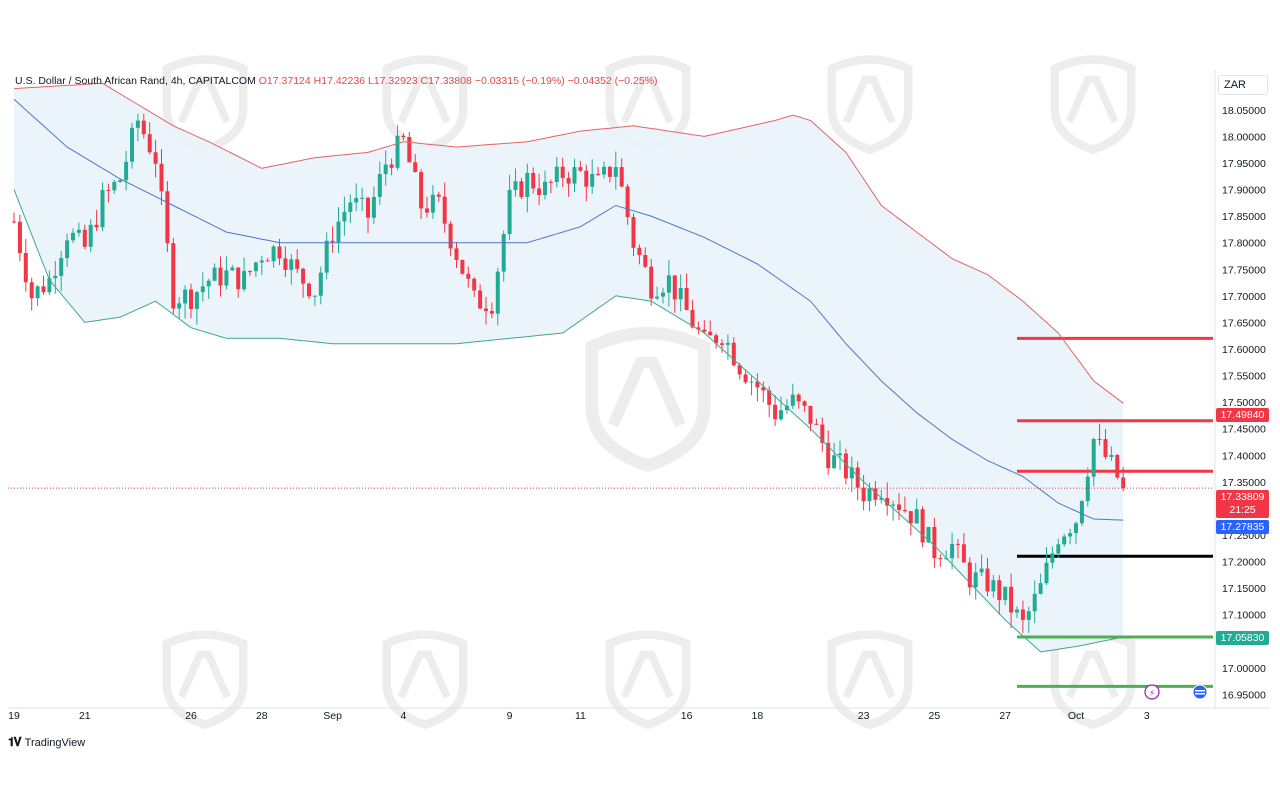 This screenshot has width=1280, height=803. I want to click on lightning-event-icon, so click(1152, 692).